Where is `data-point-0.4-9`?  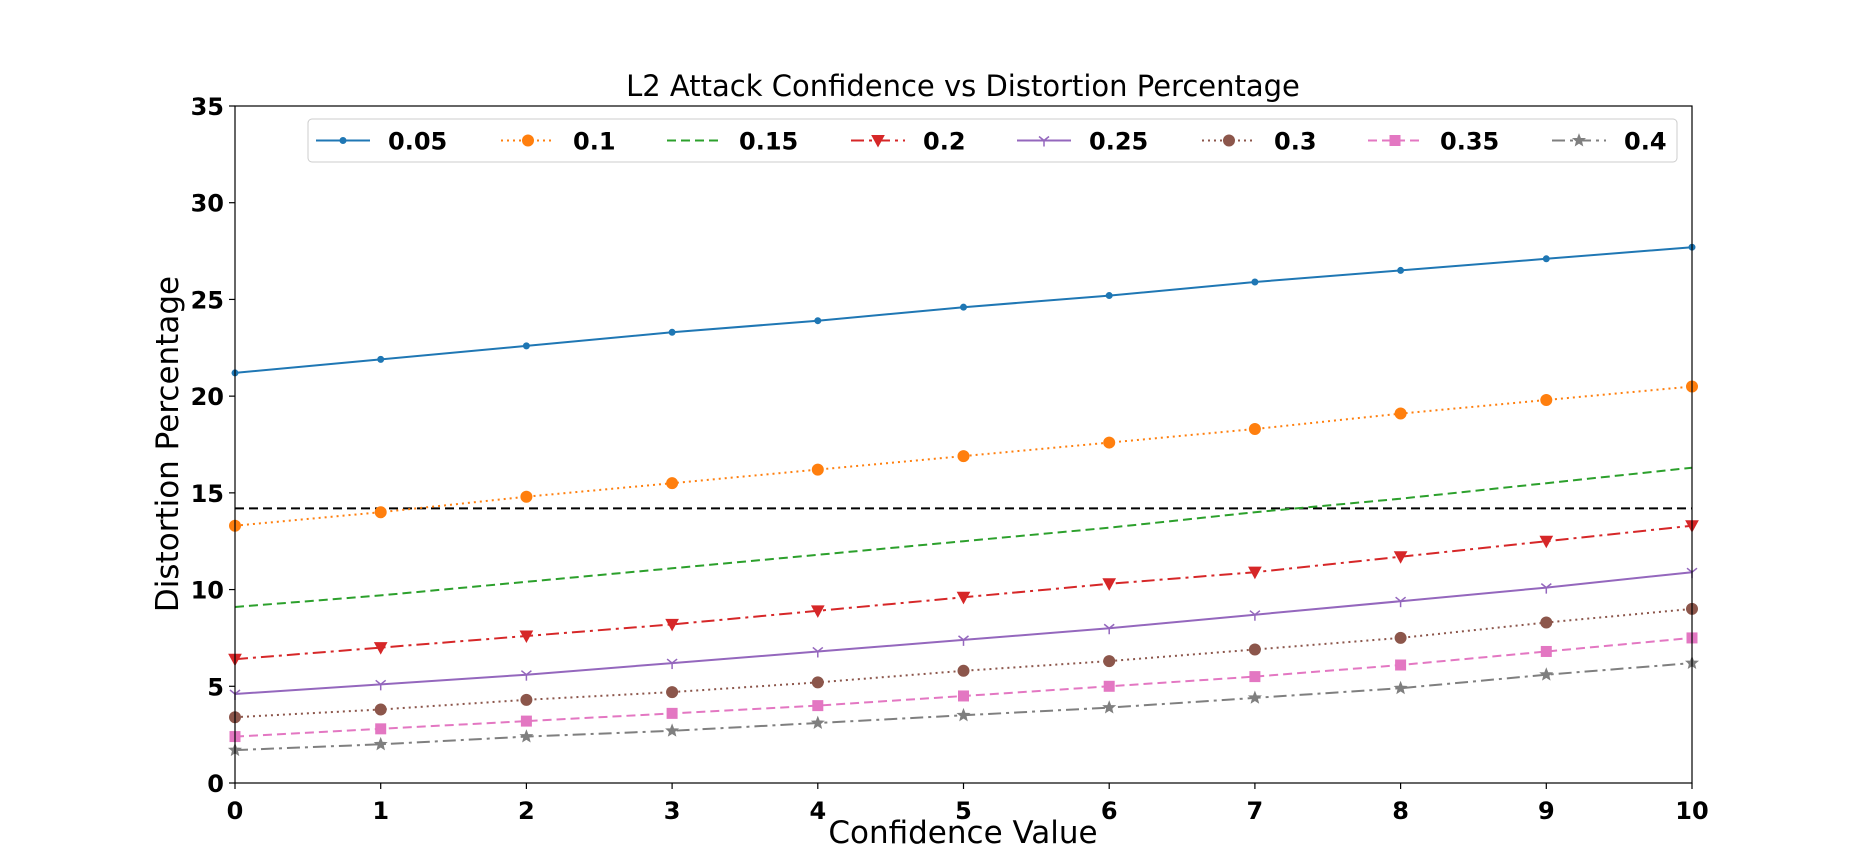
data-point-0.4-9 is located at coordinates (1546, 674).